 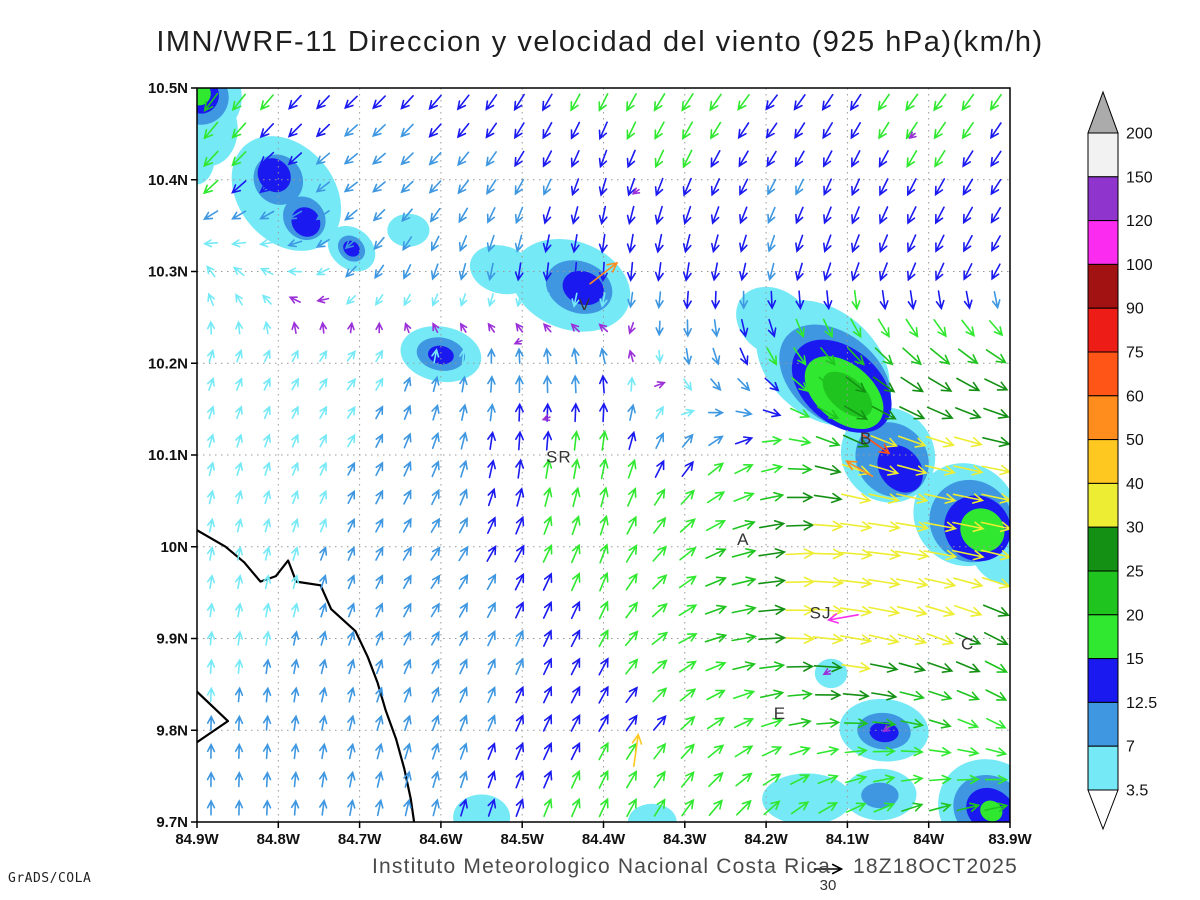 What do you see at coordinates (848, 839) in the screenshot?
I see `x-tick-label: 84.1W` at bounding box center [848, 839].